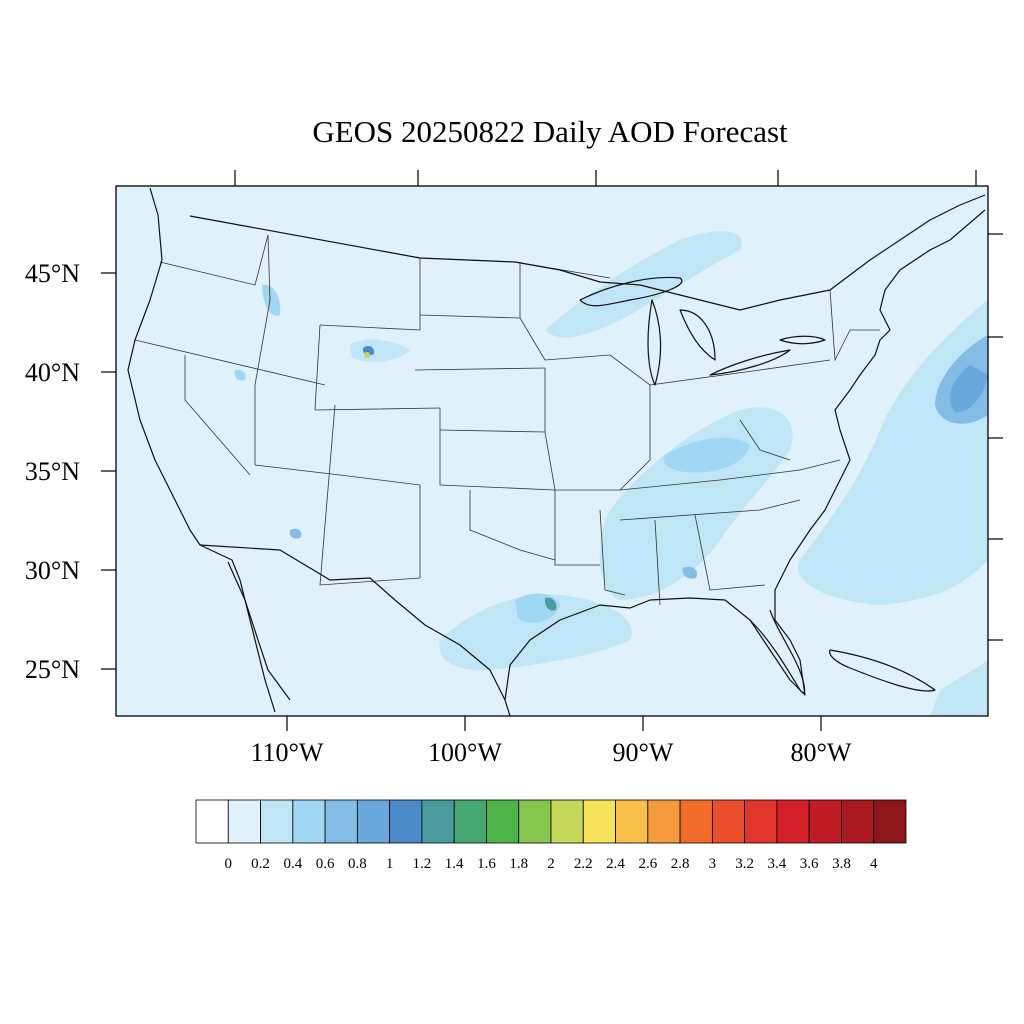  What do you see at coordinates (706, 455) in the screenshot?
I see `aod-tennessee-core` at bounding box center [706, 455].